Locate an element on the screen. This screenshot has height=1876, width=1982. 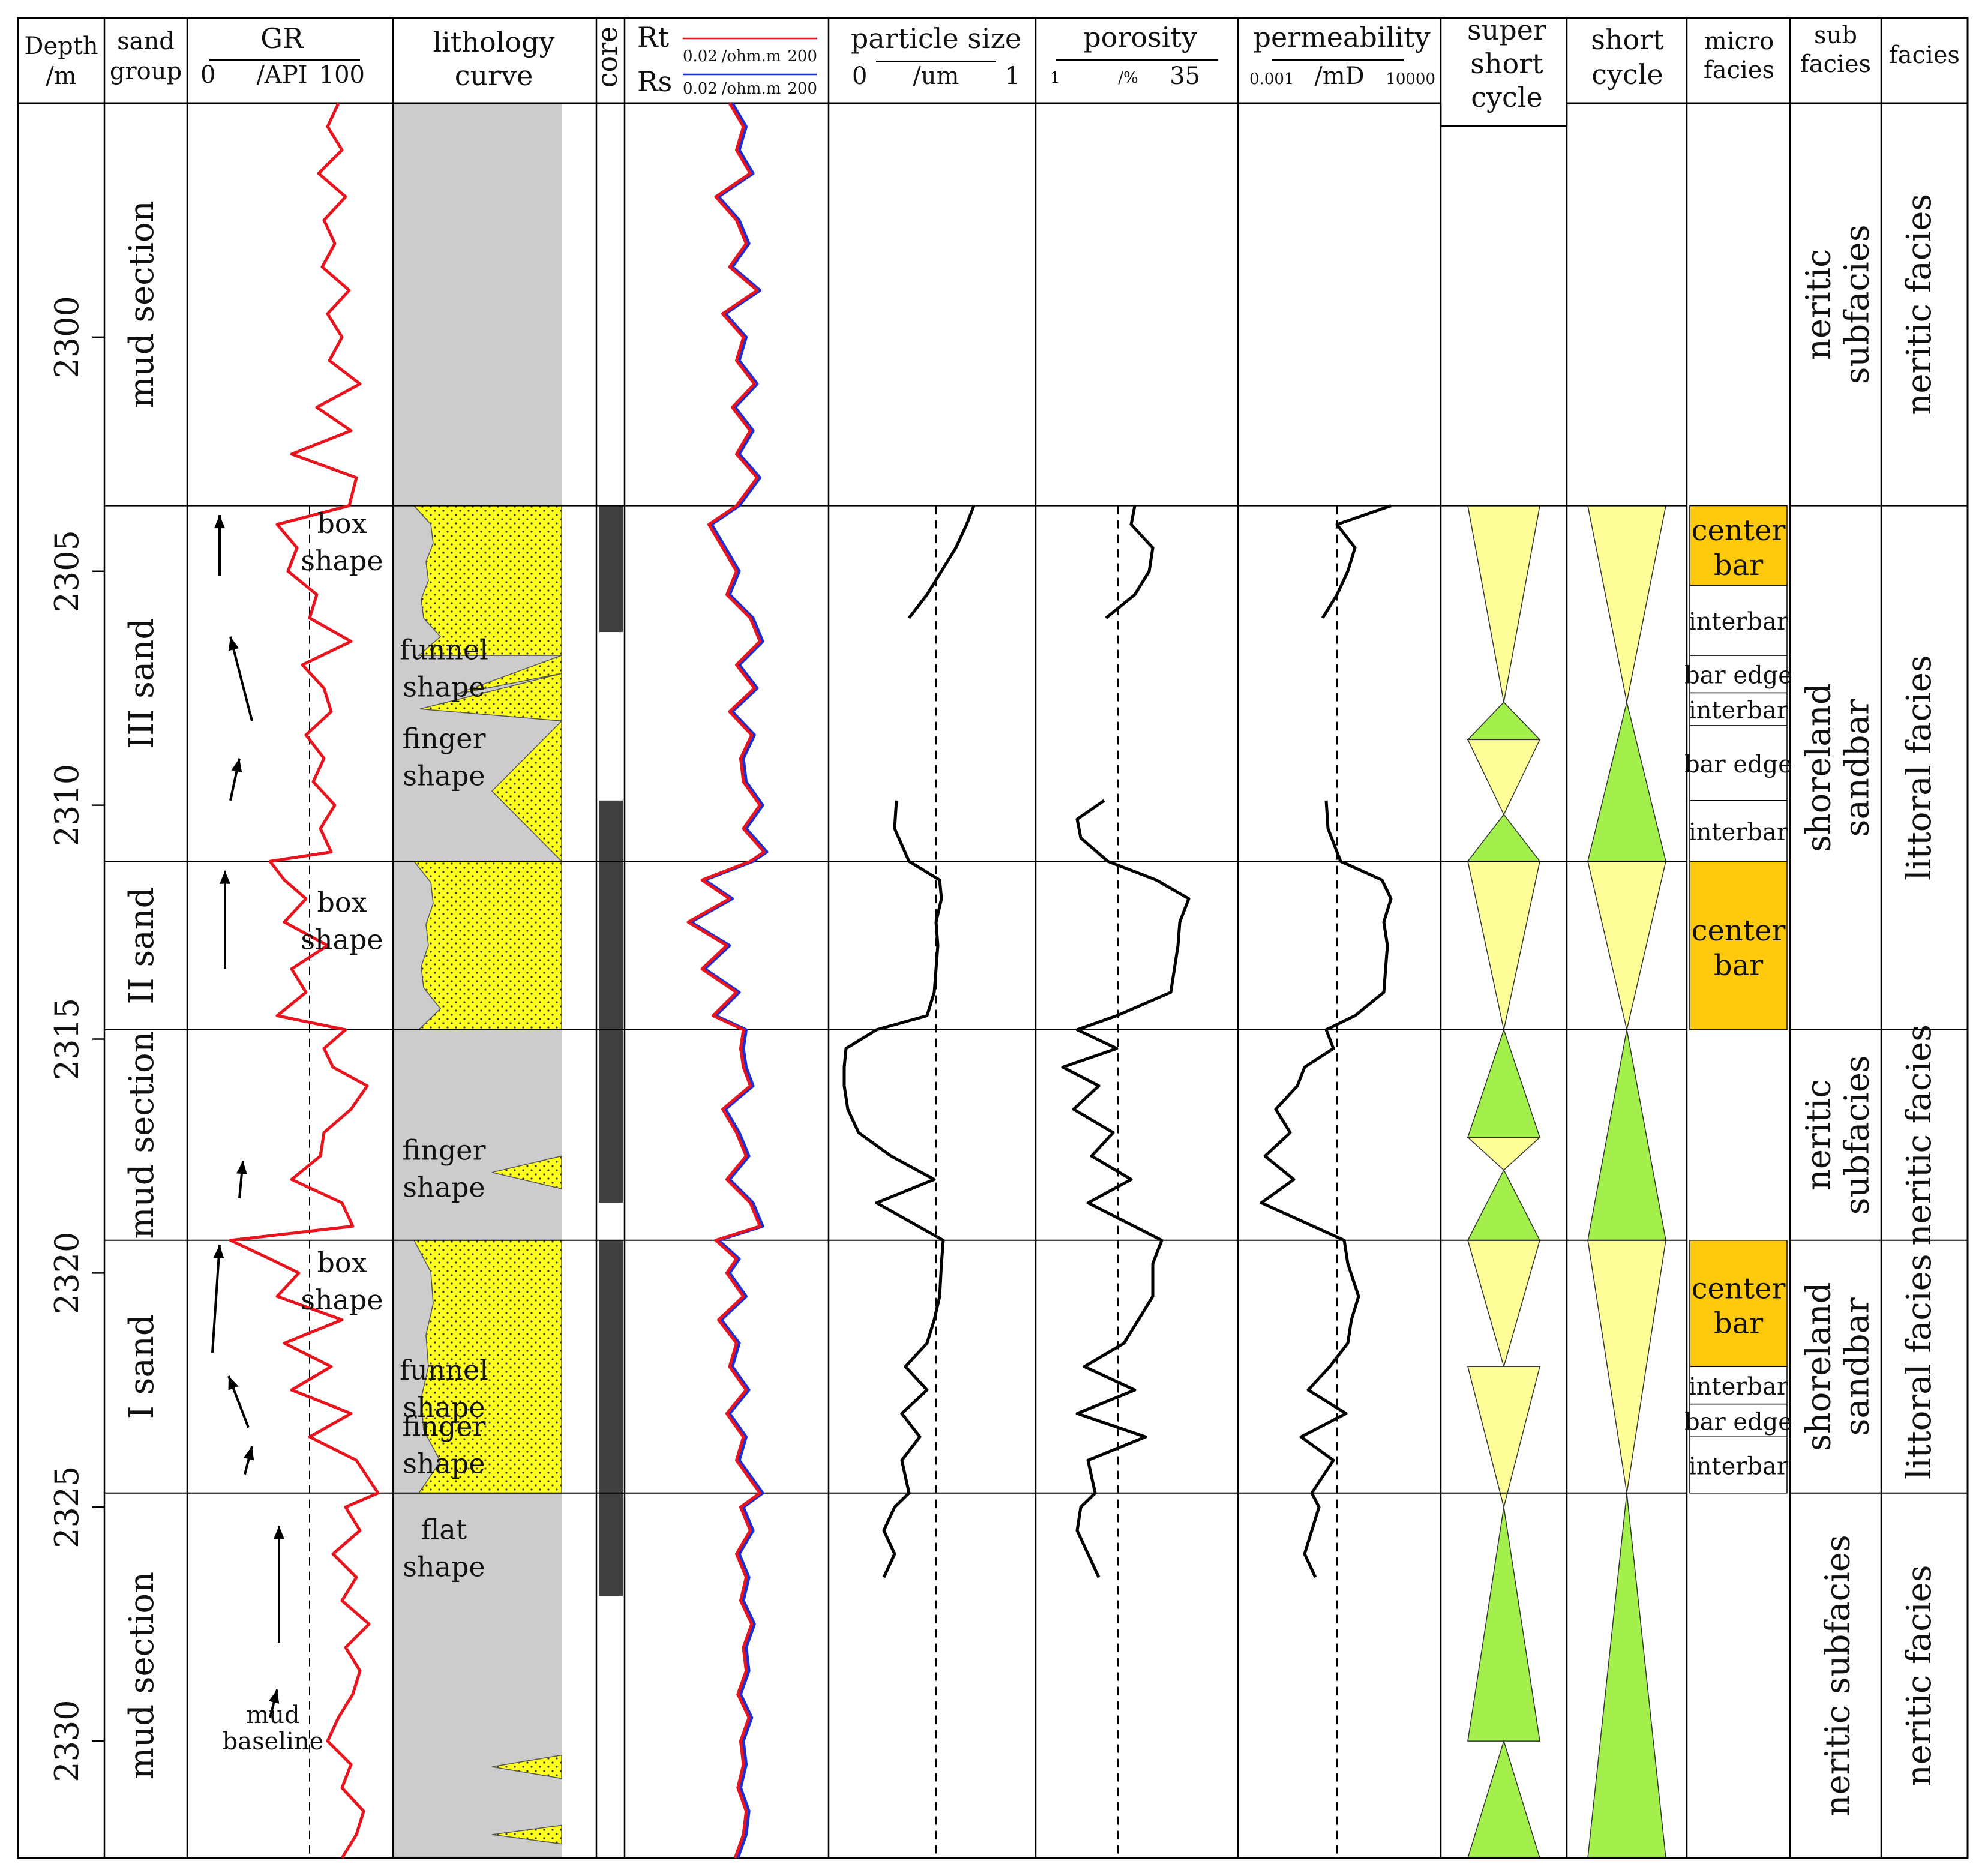
shape-annotation-6: funnel shape is located at coordinates (444, 1389).